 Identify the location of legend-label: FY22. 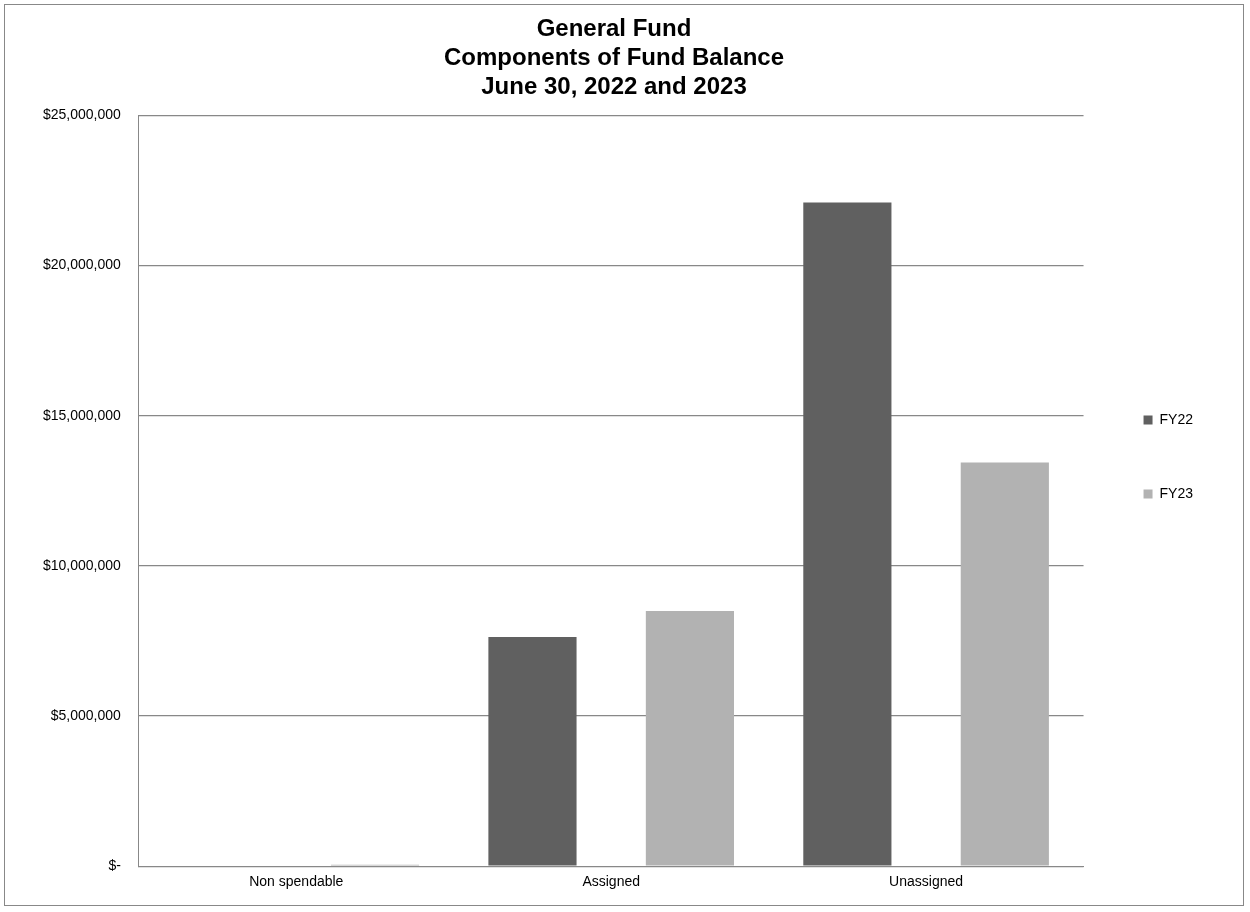
(1176, 418).